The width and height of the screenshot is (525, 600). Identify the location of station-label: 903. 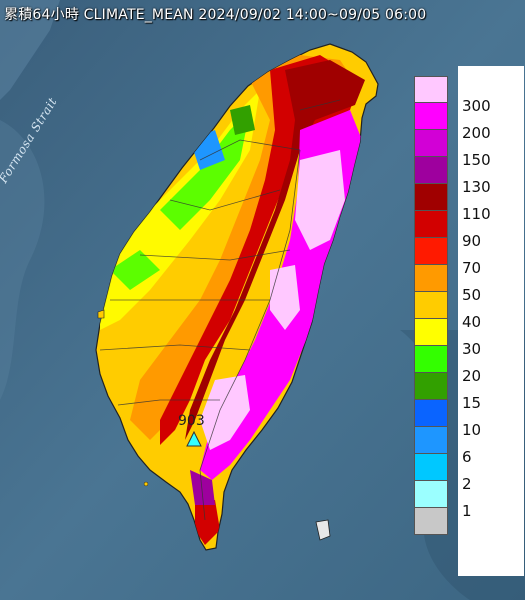
(191, 421).